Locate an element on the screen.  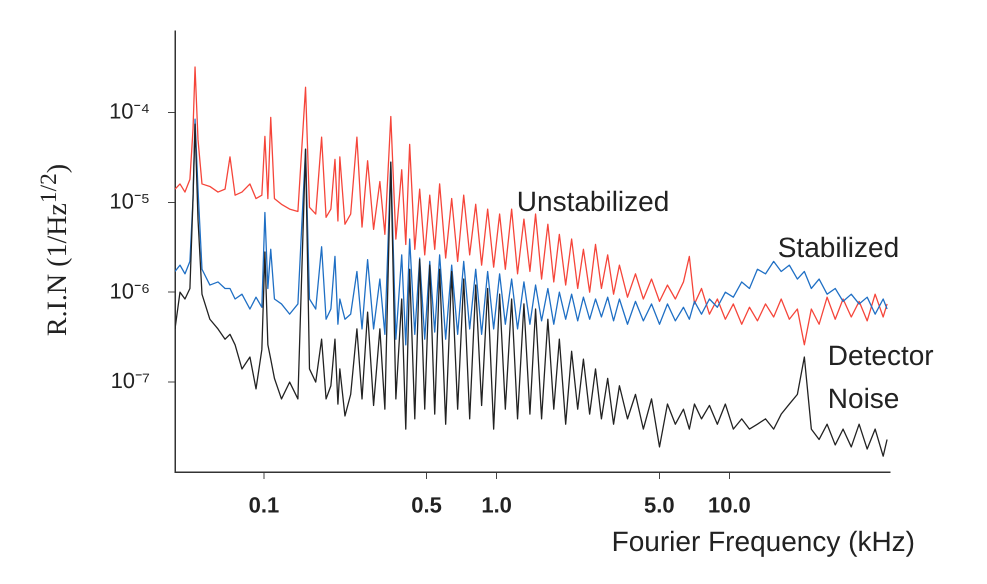
x-tick-label: 0.1 is located at coordinates (264, 505).